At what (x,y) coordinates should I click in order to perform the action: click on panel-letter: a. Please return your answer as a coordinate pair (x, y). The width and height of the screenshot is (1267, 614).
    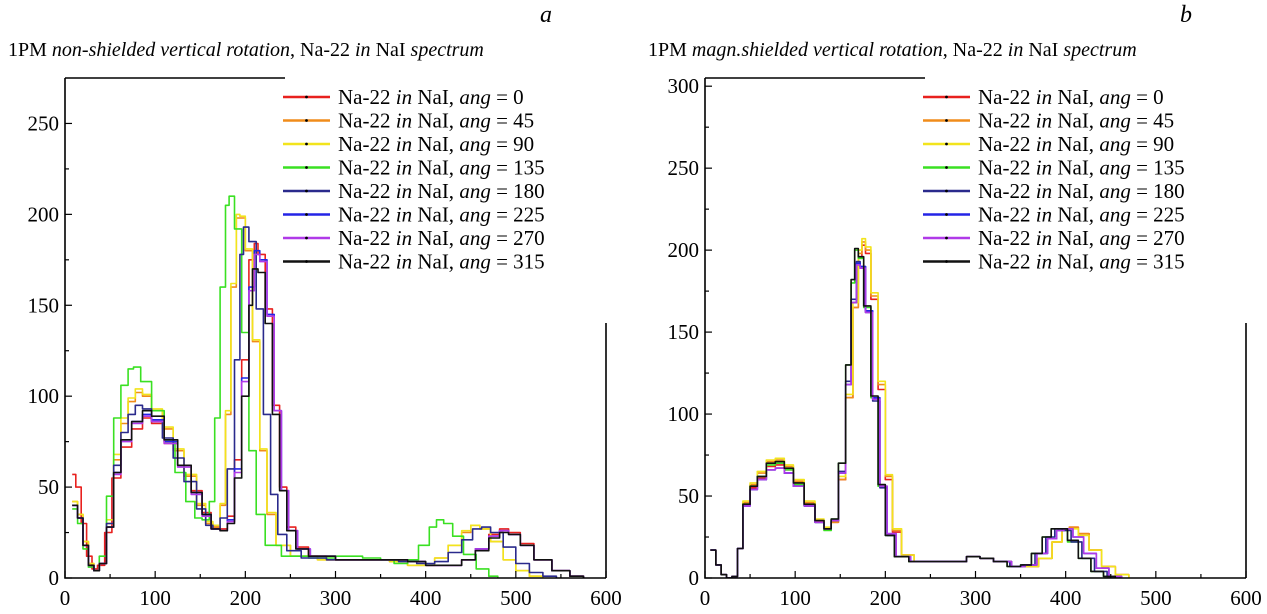
    Looking at the image, I should click on (546, 15).